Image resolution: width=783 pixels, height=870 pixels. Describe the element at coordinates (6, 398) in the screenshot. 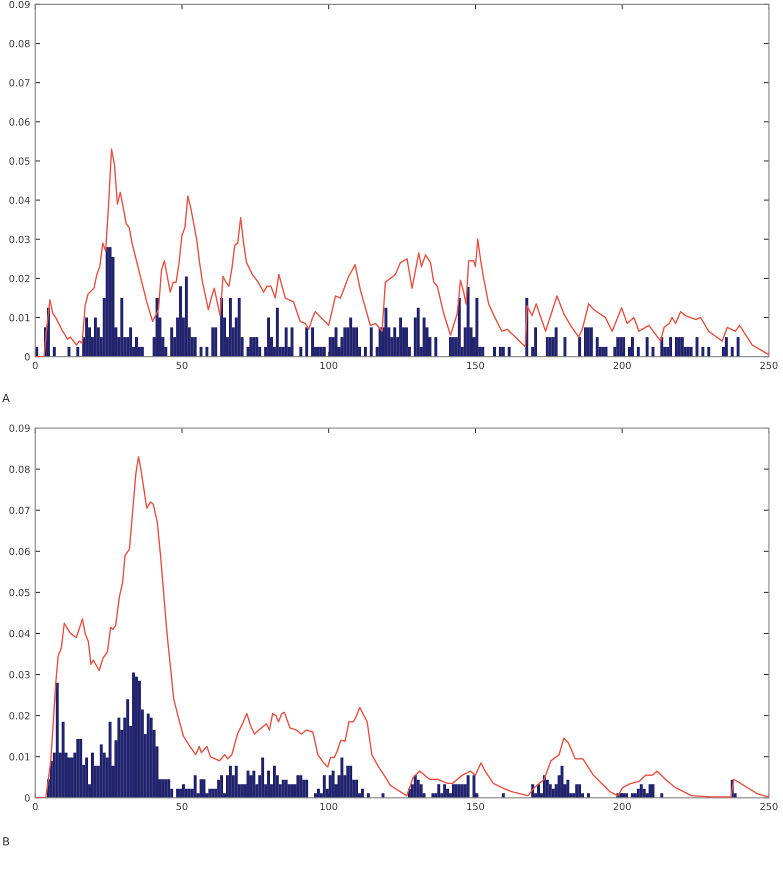

I see `text: A` at that location.